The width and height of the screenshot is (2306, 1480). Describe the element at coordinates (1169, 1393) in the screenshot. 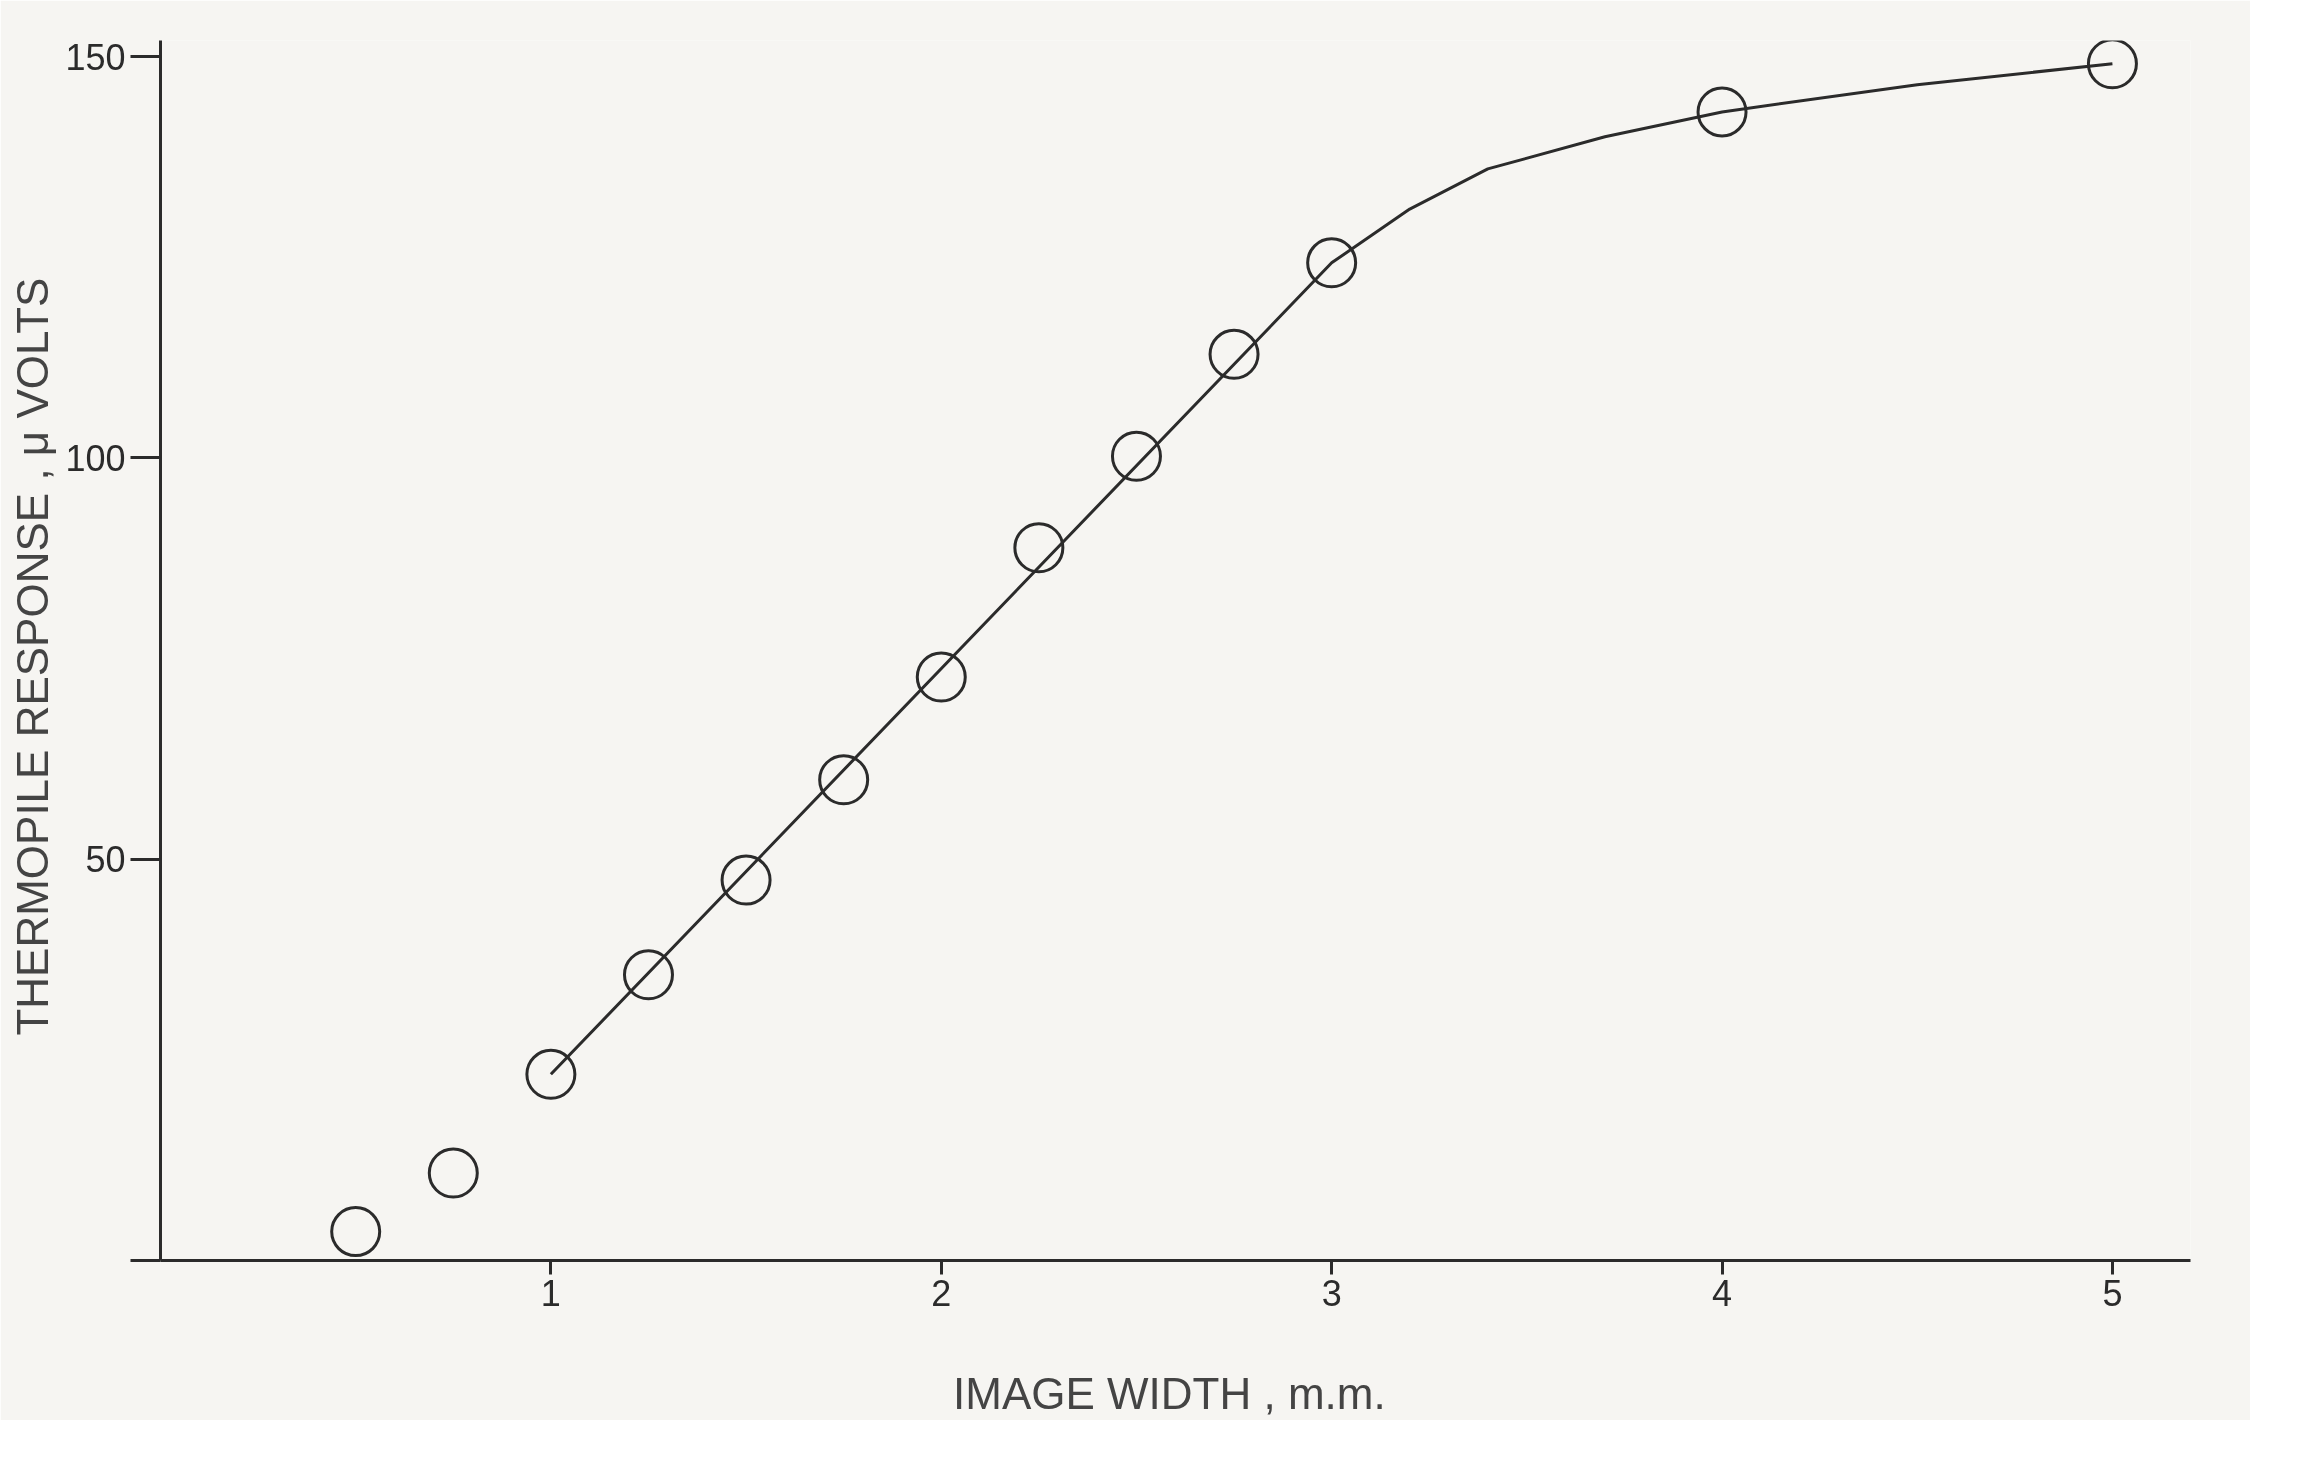

I see `x-axis-title: IMAGE WIDTH , m.m.` at that location.